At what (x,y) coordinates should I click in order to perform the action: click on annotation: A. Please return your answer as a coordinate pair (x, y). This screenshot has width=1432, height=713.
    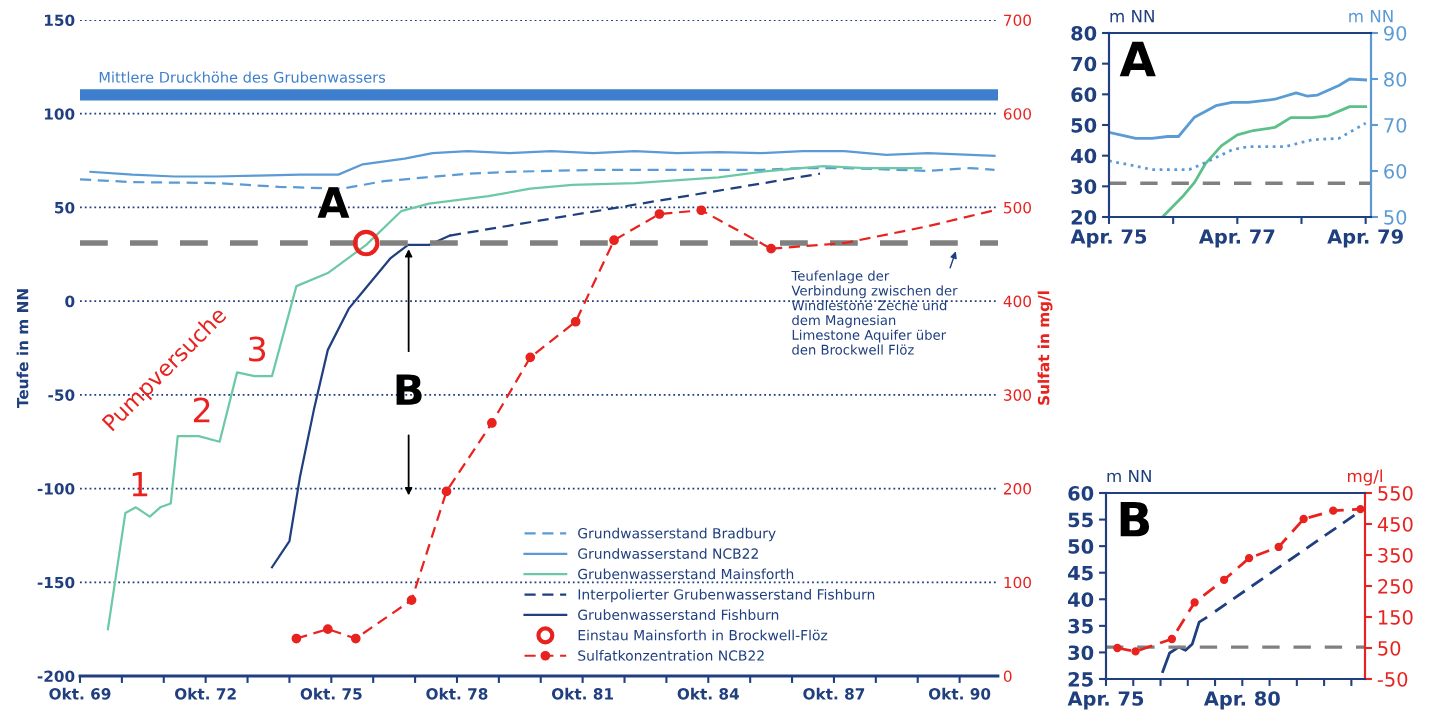
    Looking at the image, I should click on (333, 202).